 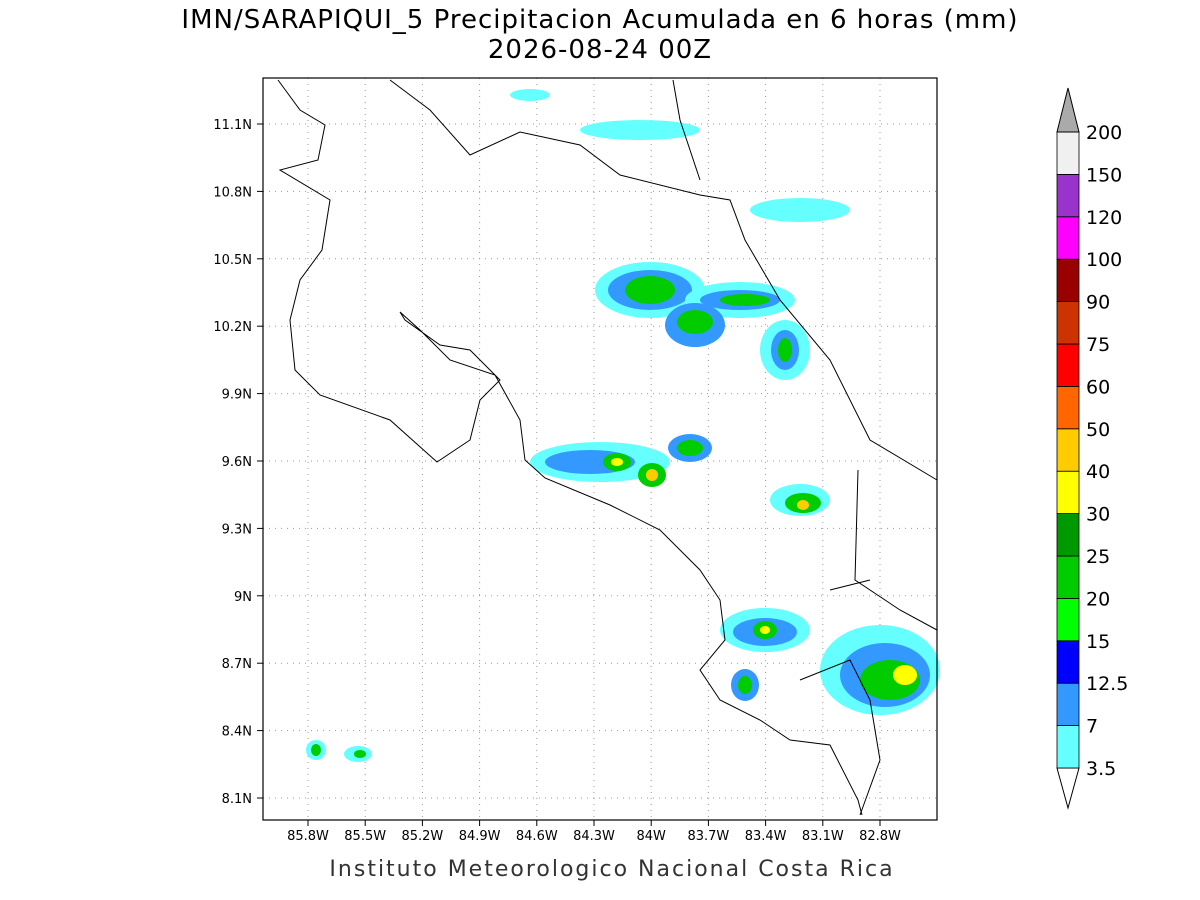 What do you see at coordinates (1107, 684) in the screenshot?
I see `colorbar-label: 12.5` at bounding box center [1107, 684].